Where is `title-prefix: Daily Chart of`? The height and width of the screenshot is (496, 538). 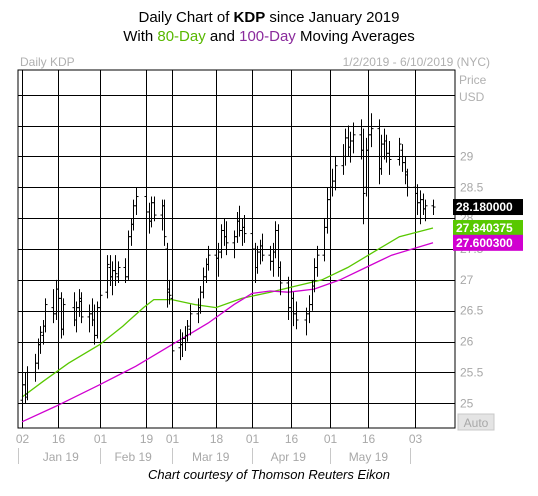 title-prefix: Daily Chart of is located at coordinates (184, 17).